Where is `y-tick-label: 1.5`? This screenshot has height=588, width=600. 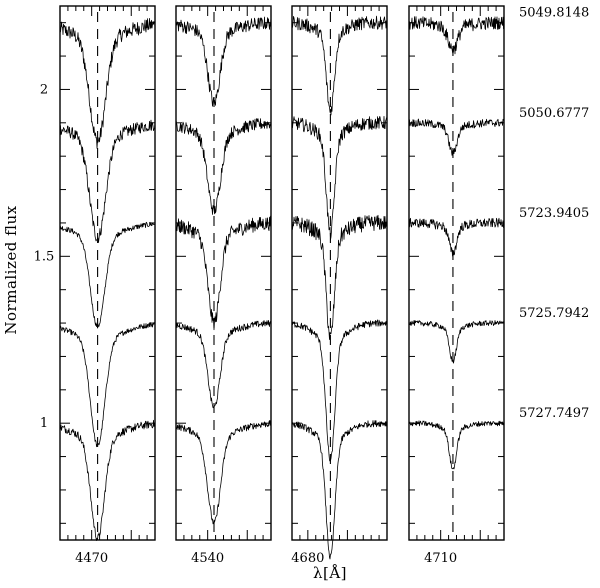 y-tick-label: 1.5 is located at coordinates (44, 256).